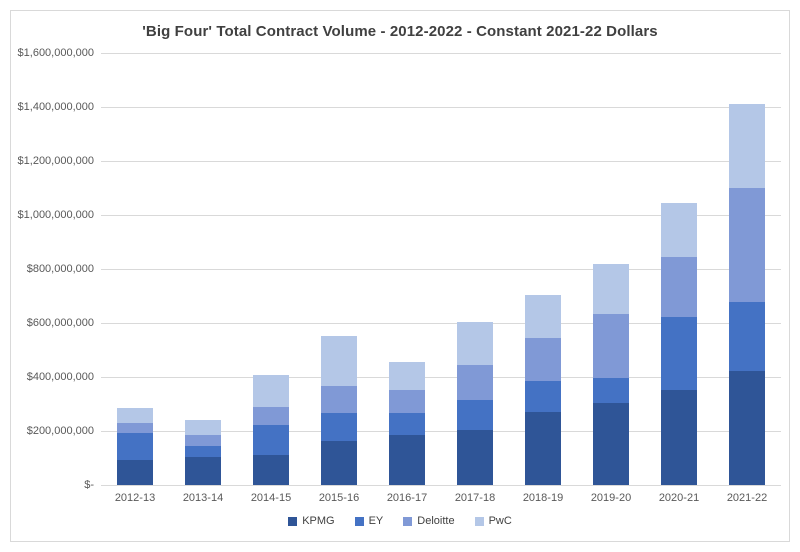  What do you see at coordinates (60, 377) in the screenshot?
I see `y-axis-tick-label: $400,000,000` at bounding box center [60, 377].